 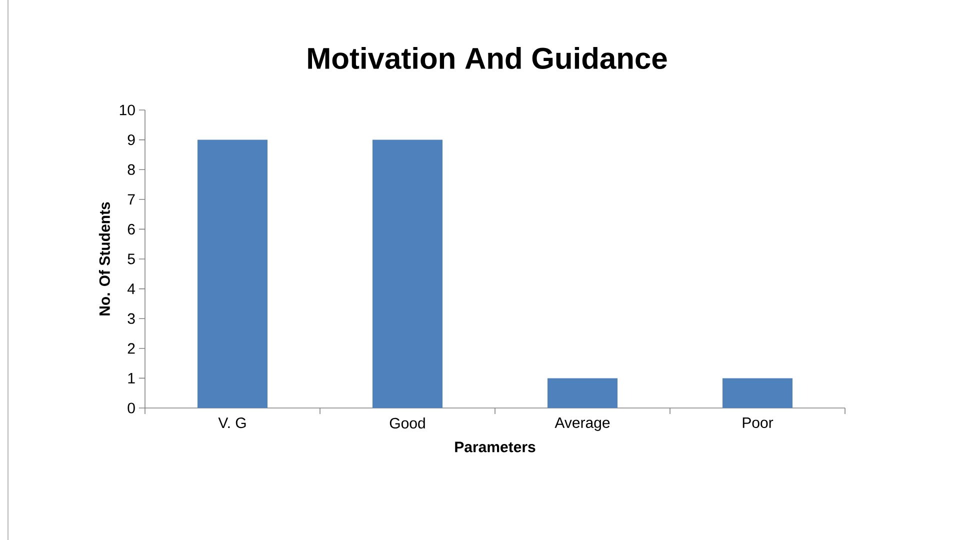 What do you see at coordinates (104, 259) in the screenshot?
I see `y-axis-title: No. Of Students` at bounding box center [104, 259].